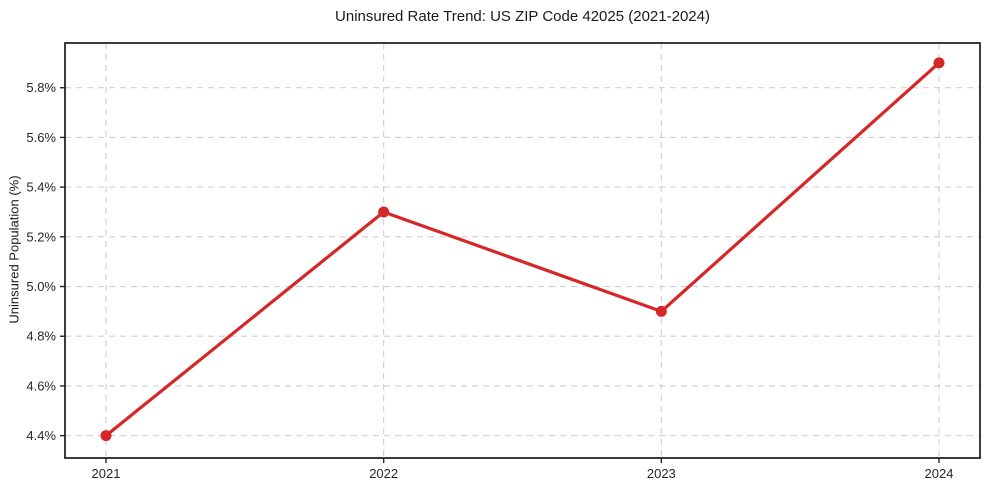 The height and width of the screenshot is (490, 989). What do you see at coordinates (41, 385) in the screenshot?
I see `y-tick-label: 4.6%` at bounding box center [41, 385].